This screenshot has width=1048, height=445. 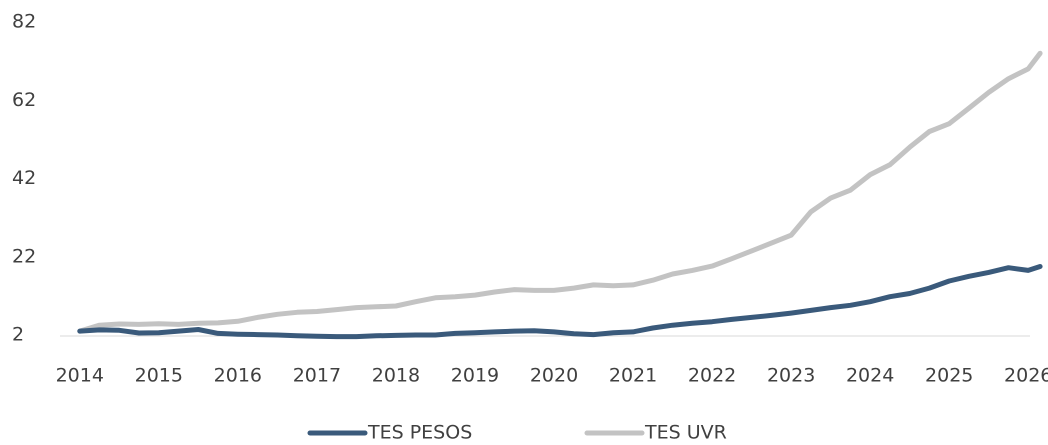 What do you see at coordinates (24, 100) in the screenshot?
I see `y-tick-label: 62` at bounding box center [24, 100].